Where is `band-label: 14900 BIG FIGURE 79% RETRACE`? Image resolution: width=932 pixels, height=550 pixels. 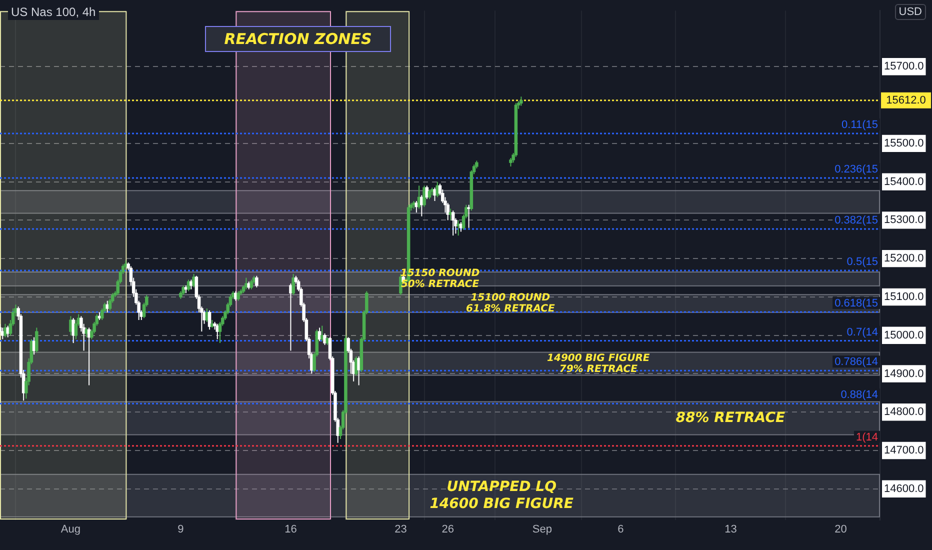 band-label: 14900 BIG FIGURE 79% RETRACE is located at coordinates (598, 363).